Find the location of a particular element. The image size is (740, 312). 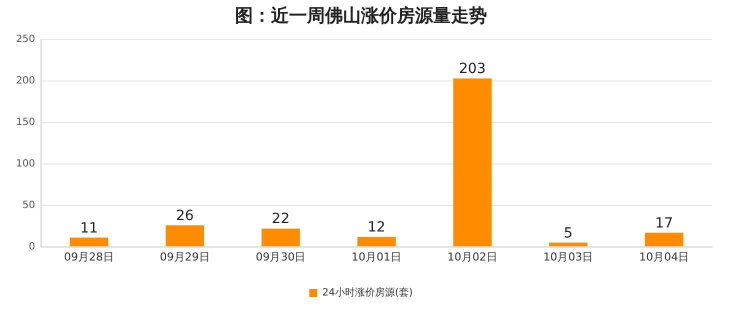

data-label: 22 is located at coordinates (281, 219).